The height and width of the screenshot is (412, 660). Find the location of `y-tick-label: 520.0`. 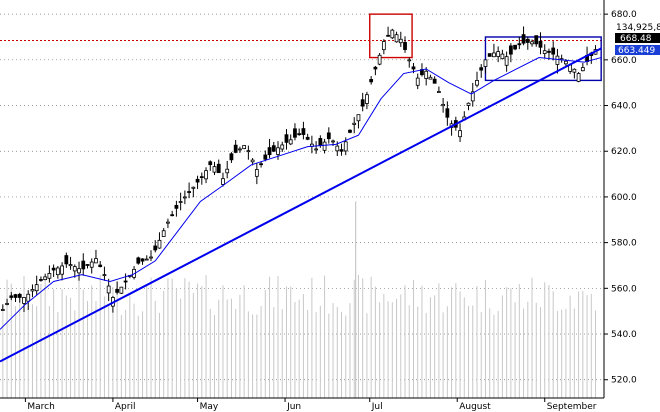

y-tick-label: 520.0 is located at coordinates (624, 381).